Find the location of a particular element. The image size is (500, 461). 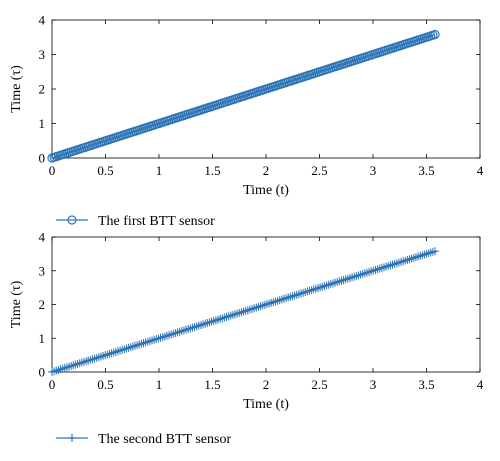

data-point-marker is located at coordinates (435, 34).